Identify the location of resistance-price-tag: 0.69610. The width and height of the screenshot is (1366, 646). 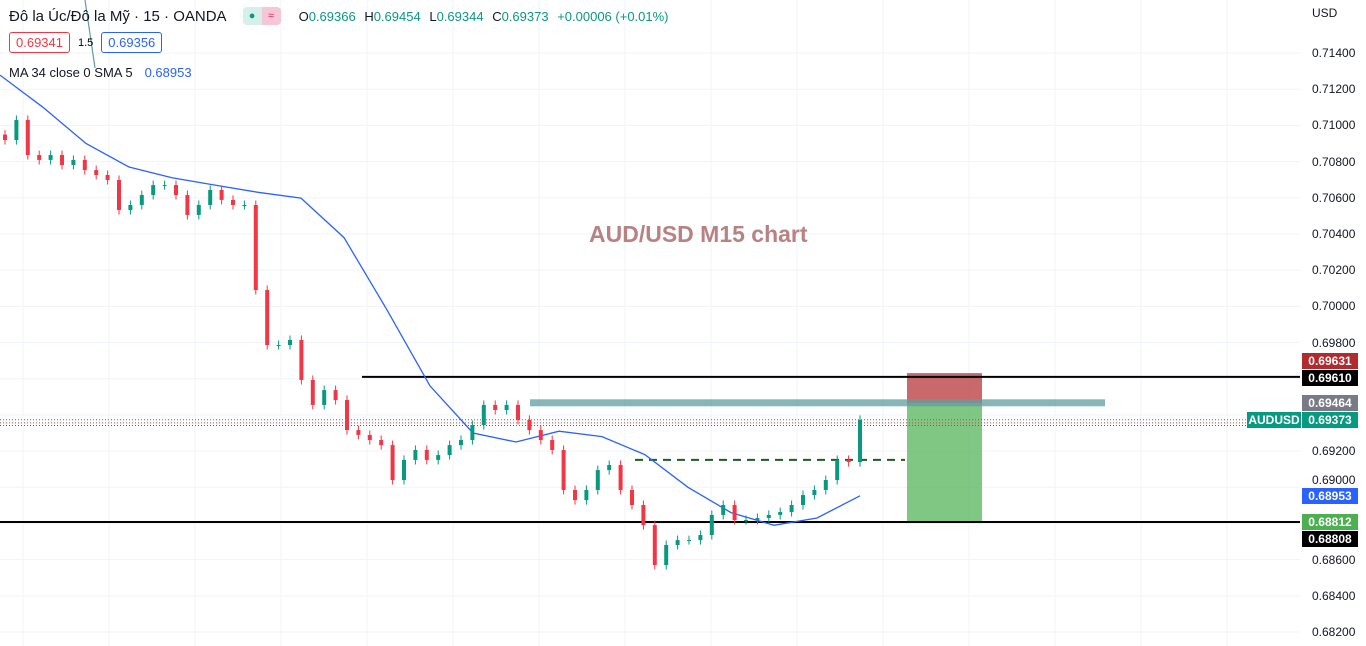
(1330, 378).